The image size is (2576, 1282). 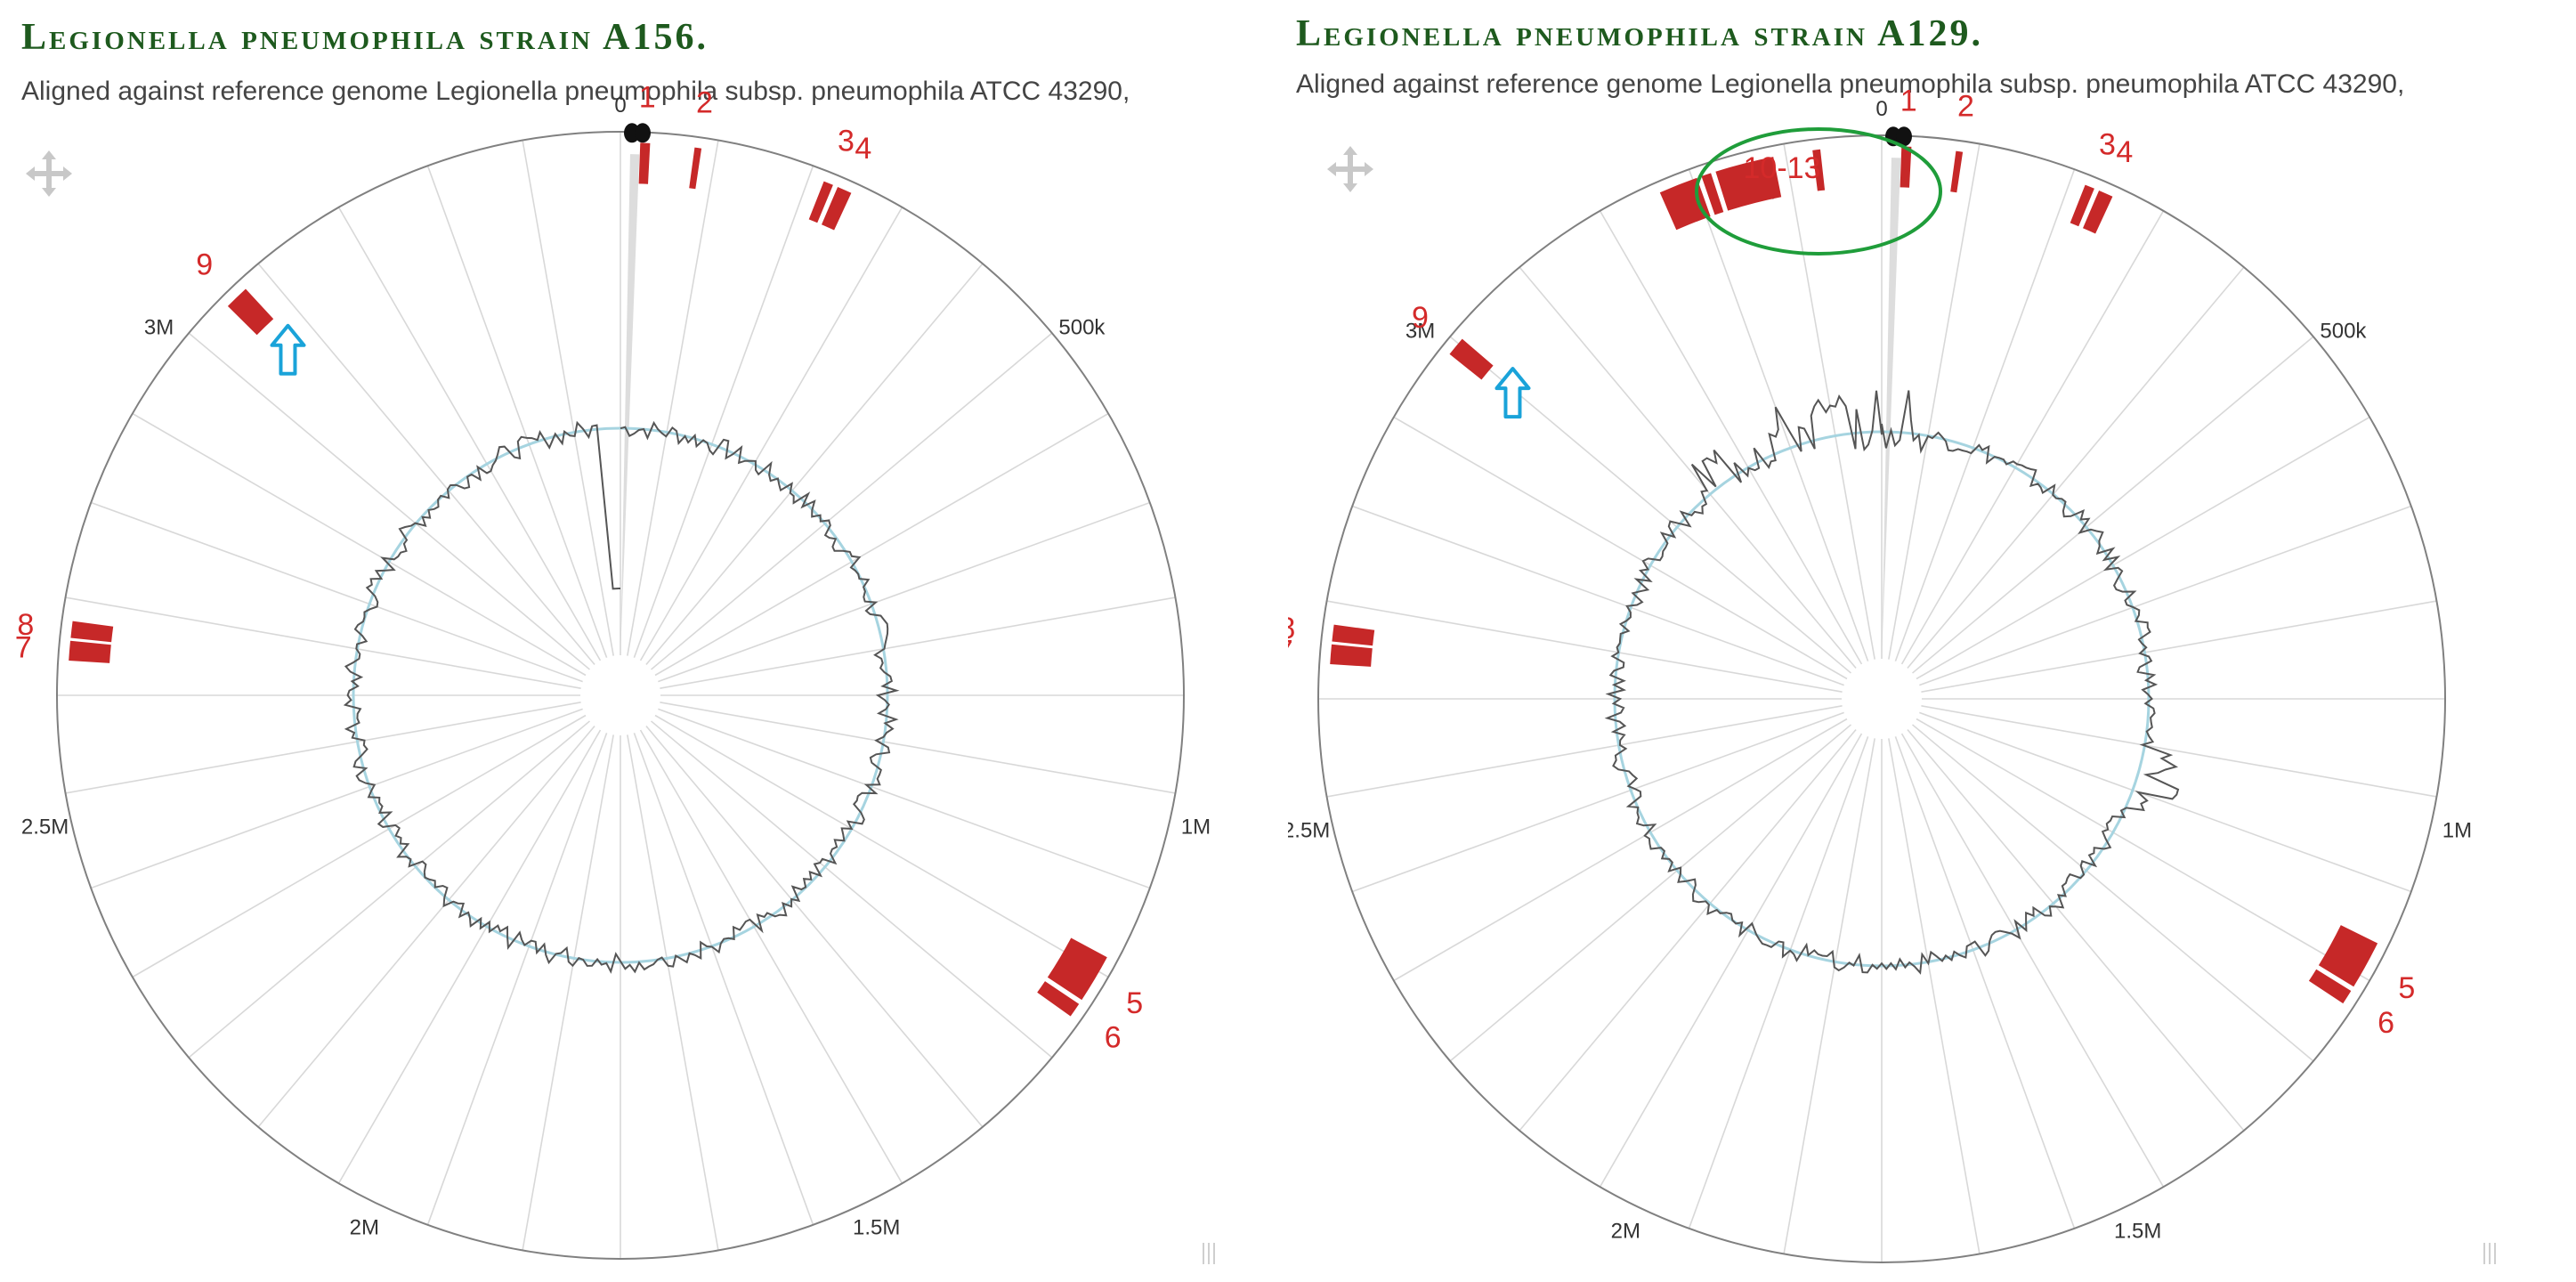 What do you see at coordinates (365, 37) in the screenshot?
I see `panel-title: Legionella pneumophila strain A156.` at bounding box center [365, 37].